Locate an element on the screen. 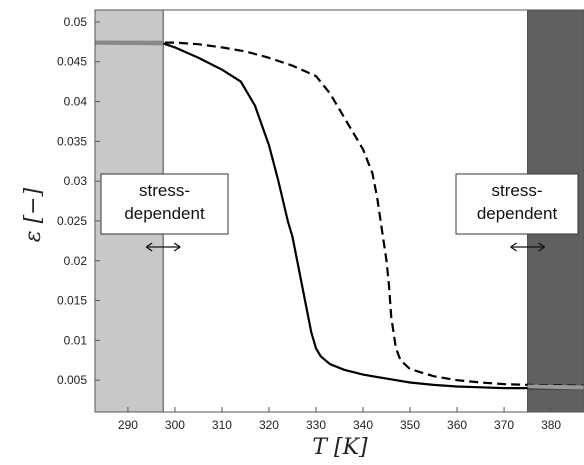  y-tick-label: 0.045 is located at coordinates (72, 62).